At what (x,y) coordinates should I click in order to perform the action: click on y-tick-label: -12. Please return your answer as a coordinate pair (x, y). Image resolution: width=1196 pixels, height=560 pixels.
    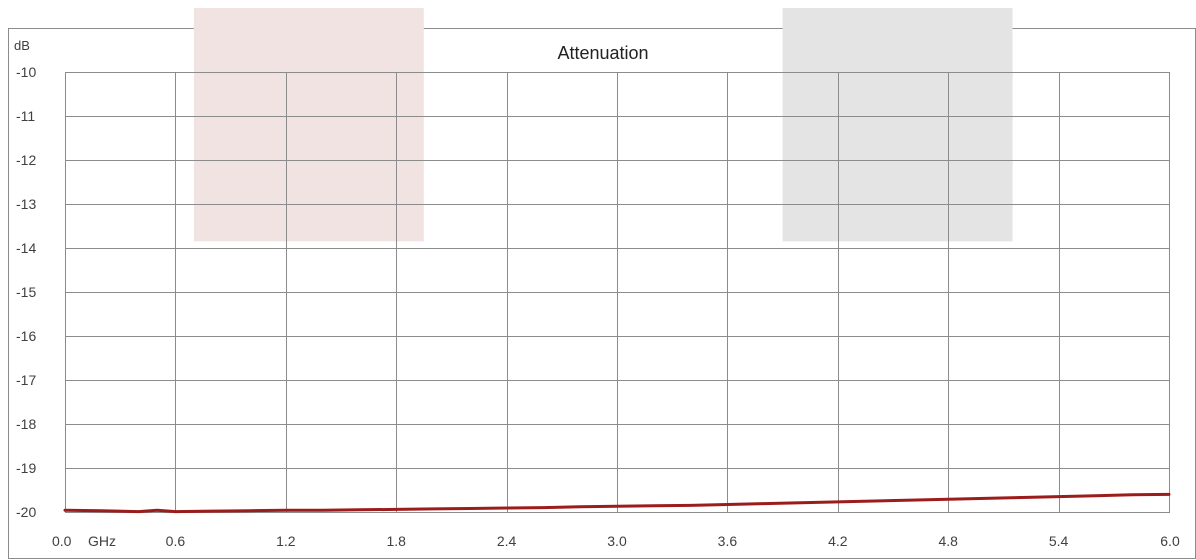
    Looking at the image, I should click on (26, 160).